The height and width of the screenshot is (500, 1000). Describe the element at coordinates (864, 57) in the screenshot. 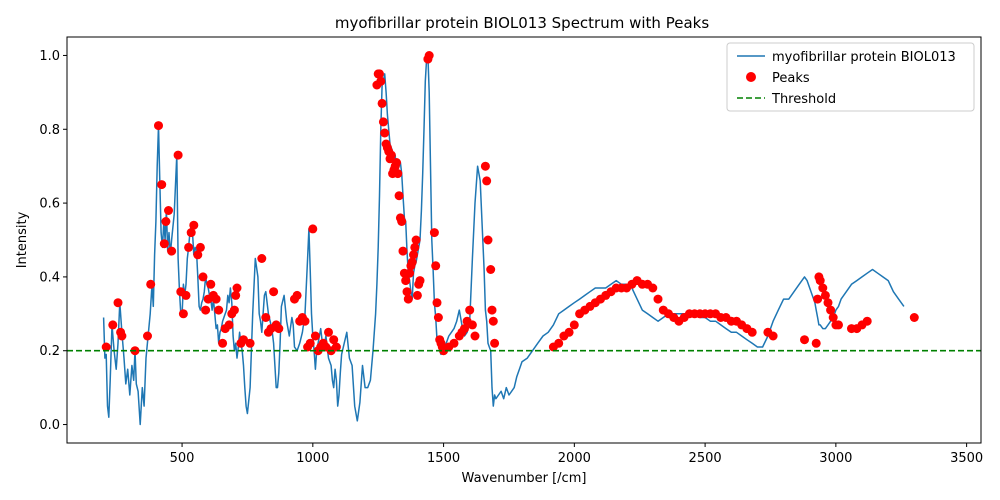

I see `legend-label-spectrum: myofibrillar protein BIOL013` at that location.